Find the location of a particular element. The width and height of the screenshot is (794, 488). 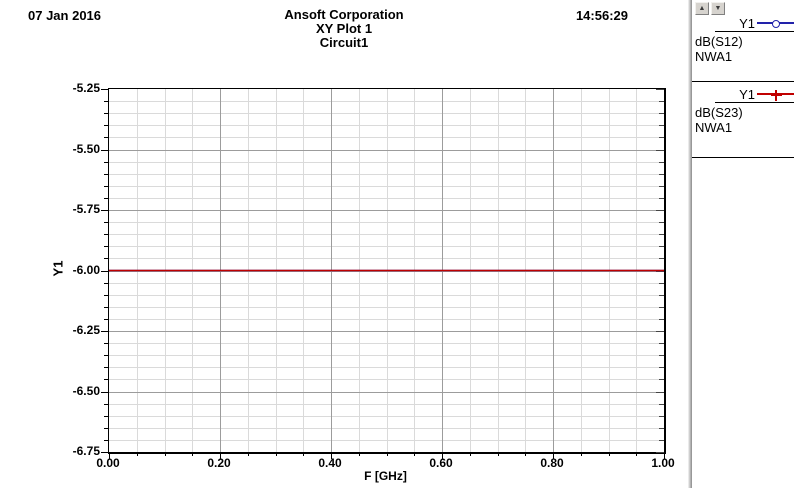

legend-entry-s23: Y1 dB(S23) NWA1 is located at coordinates (743, 111).